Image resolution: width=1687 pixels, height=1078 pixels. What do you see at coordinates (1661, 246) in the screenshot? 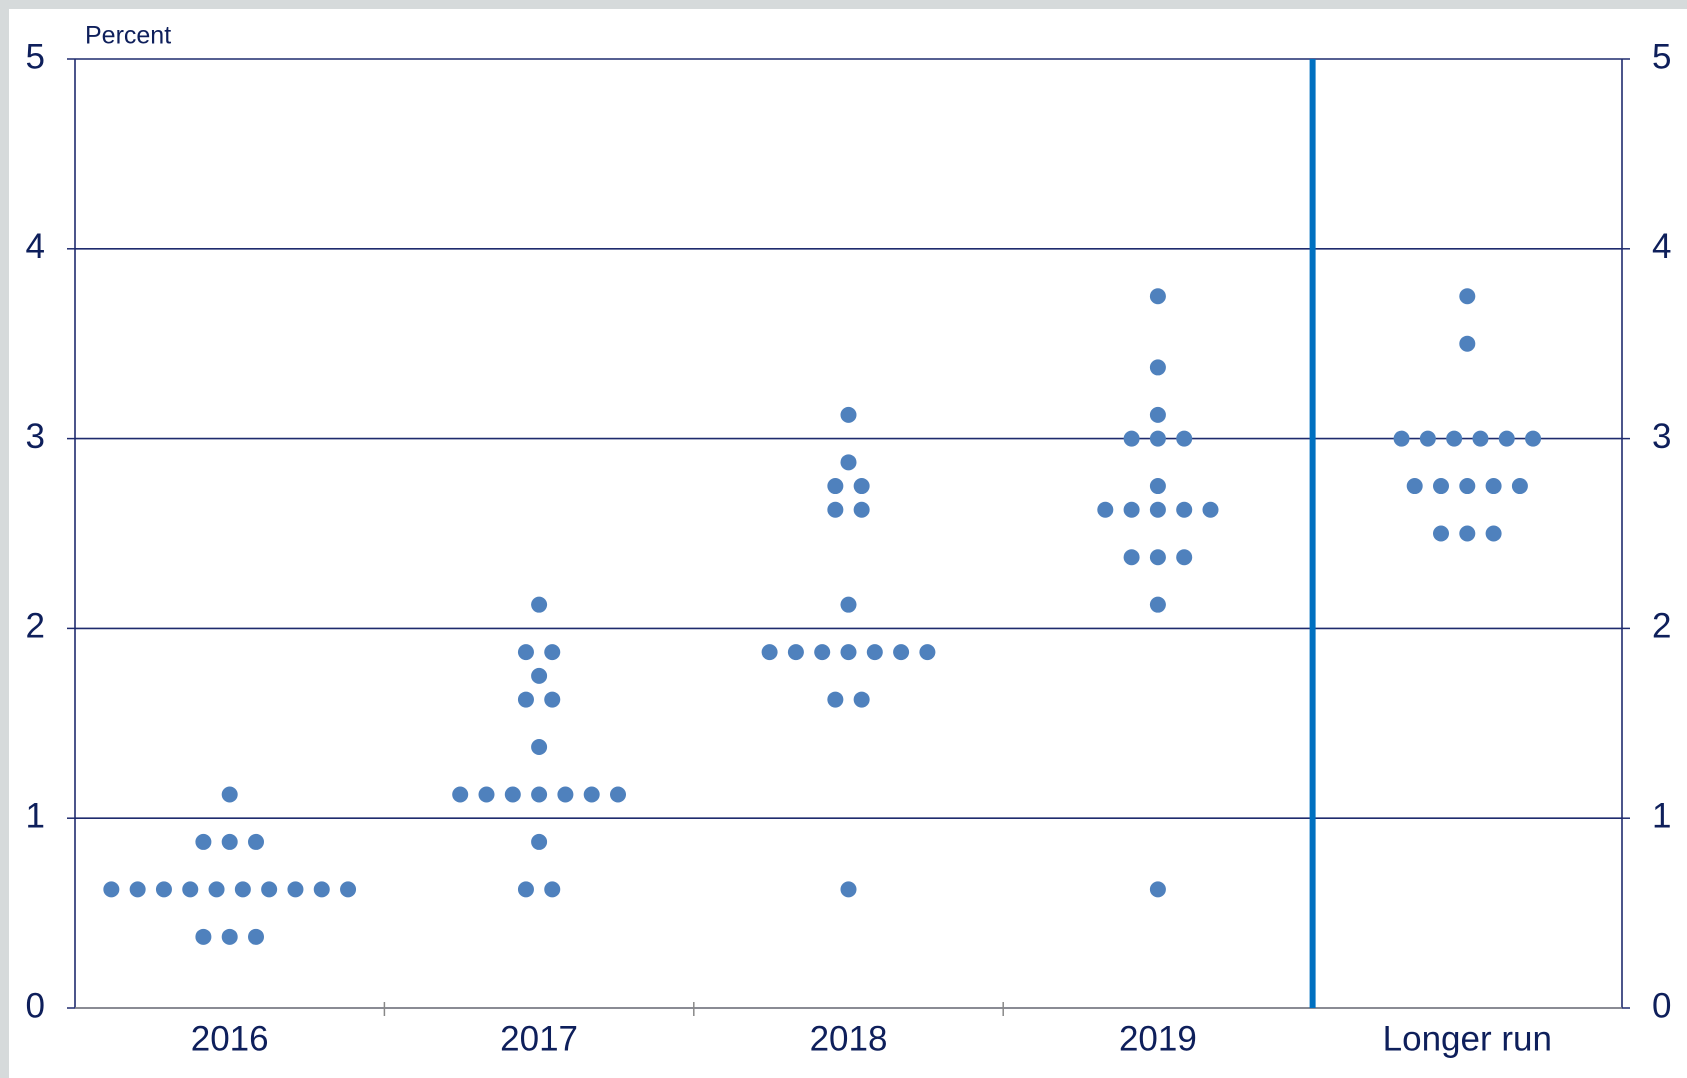
I see `y2-tick-label: 4` at bounding box center [1661, 246].